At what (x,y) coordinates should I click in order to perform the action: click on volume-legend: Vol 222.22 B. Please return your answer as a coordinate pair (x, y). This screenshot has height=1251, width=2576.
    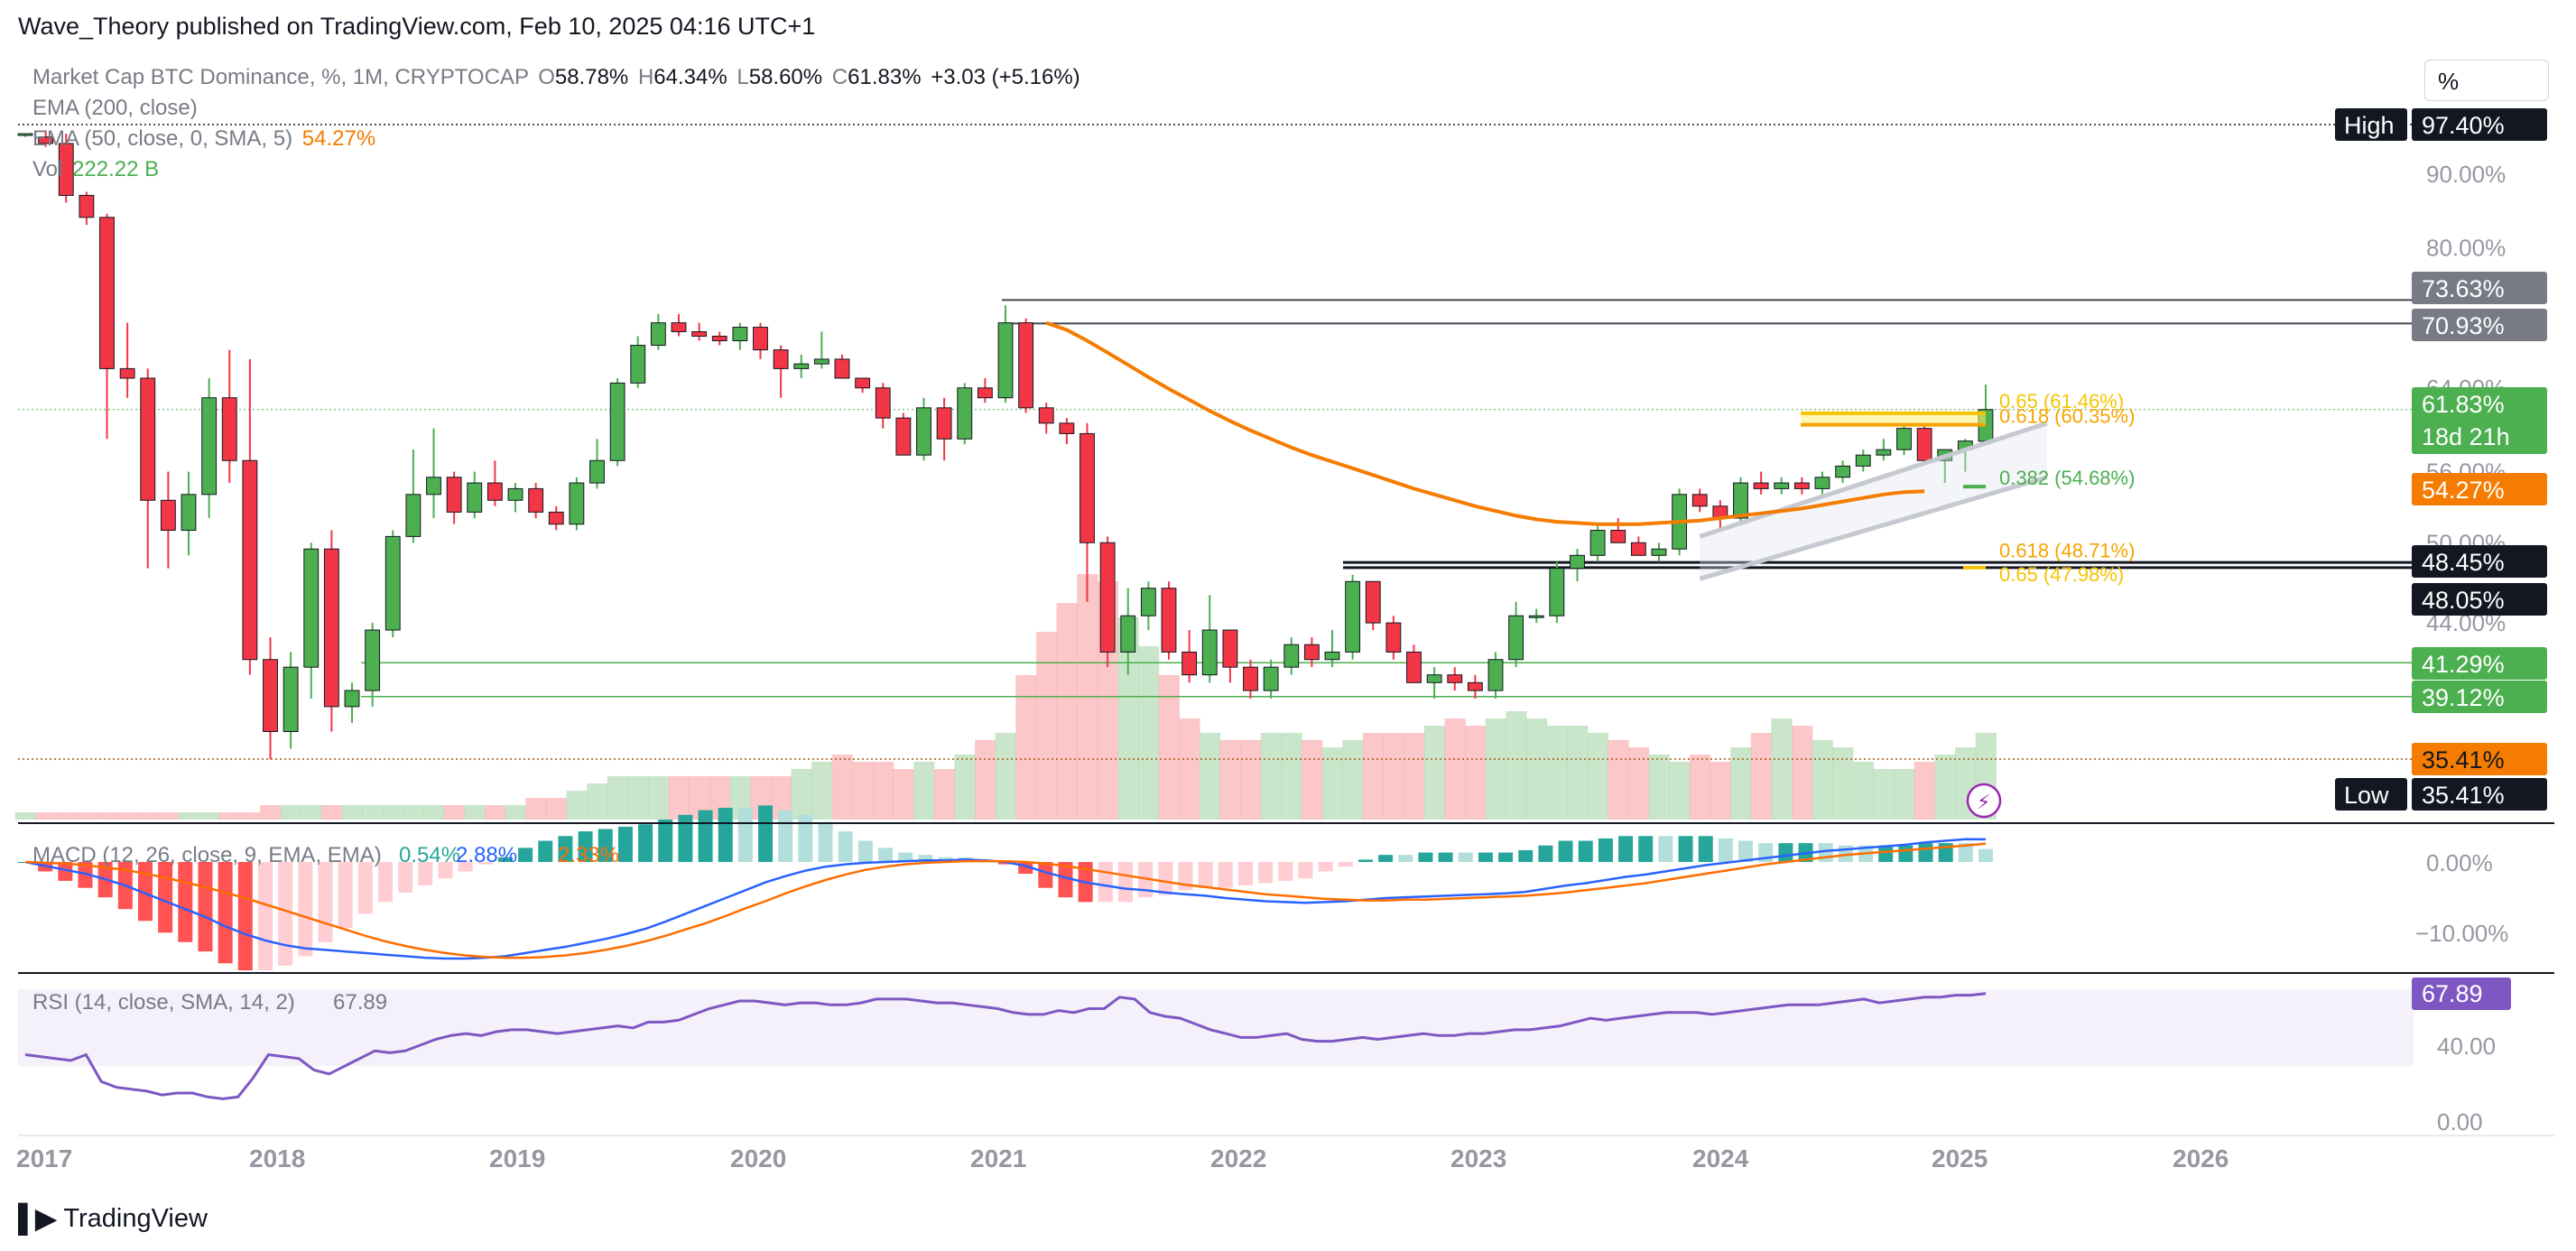
    Looking at the image, I should click on (95, 169).